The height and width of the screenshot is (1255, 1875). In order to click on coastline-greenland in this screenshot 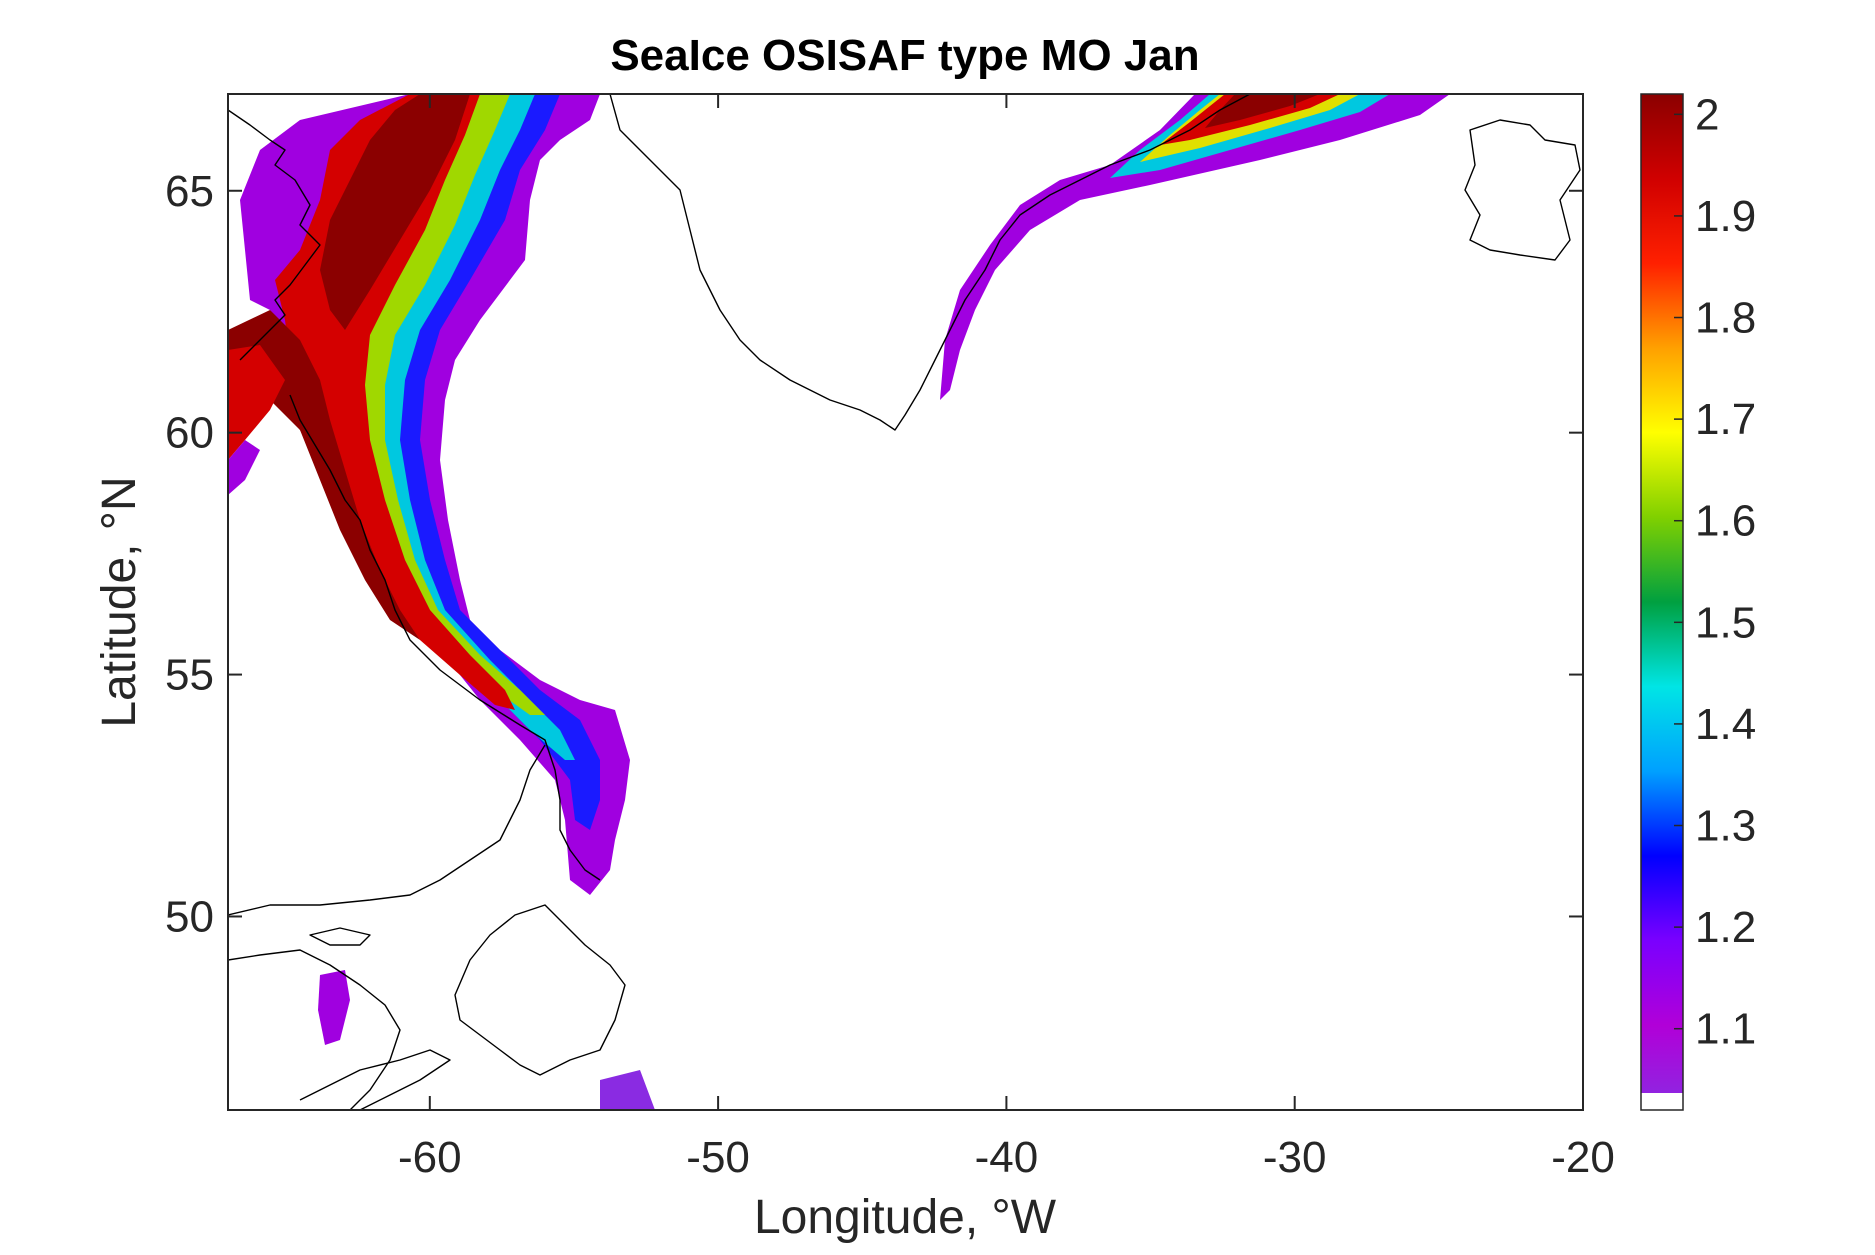, I will do `click(930, 262)`.